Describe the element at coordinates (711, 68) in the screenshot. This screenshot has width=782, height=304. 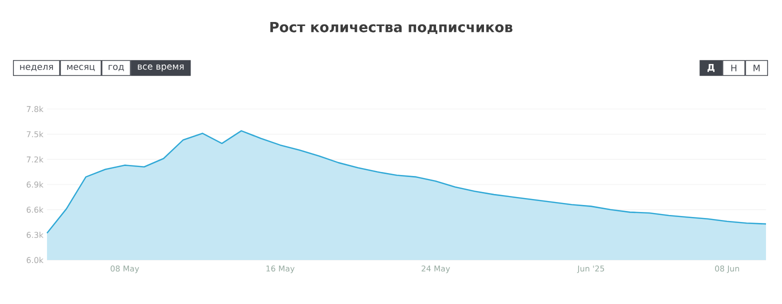
I see `text: Д` at that location.